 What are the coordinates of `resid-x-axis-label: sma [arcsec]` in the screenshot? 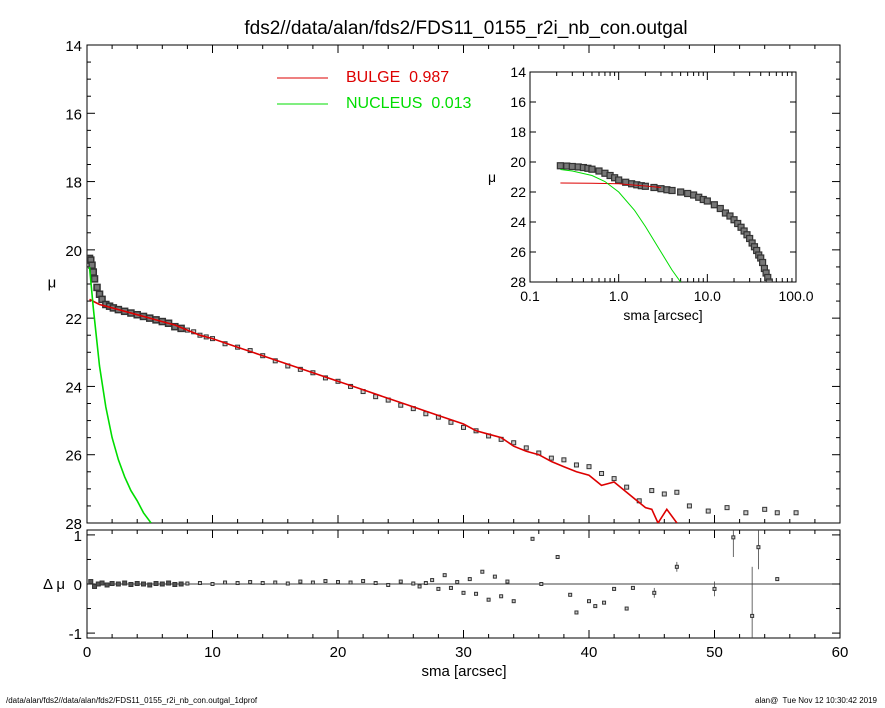 It's located at (463, 671).